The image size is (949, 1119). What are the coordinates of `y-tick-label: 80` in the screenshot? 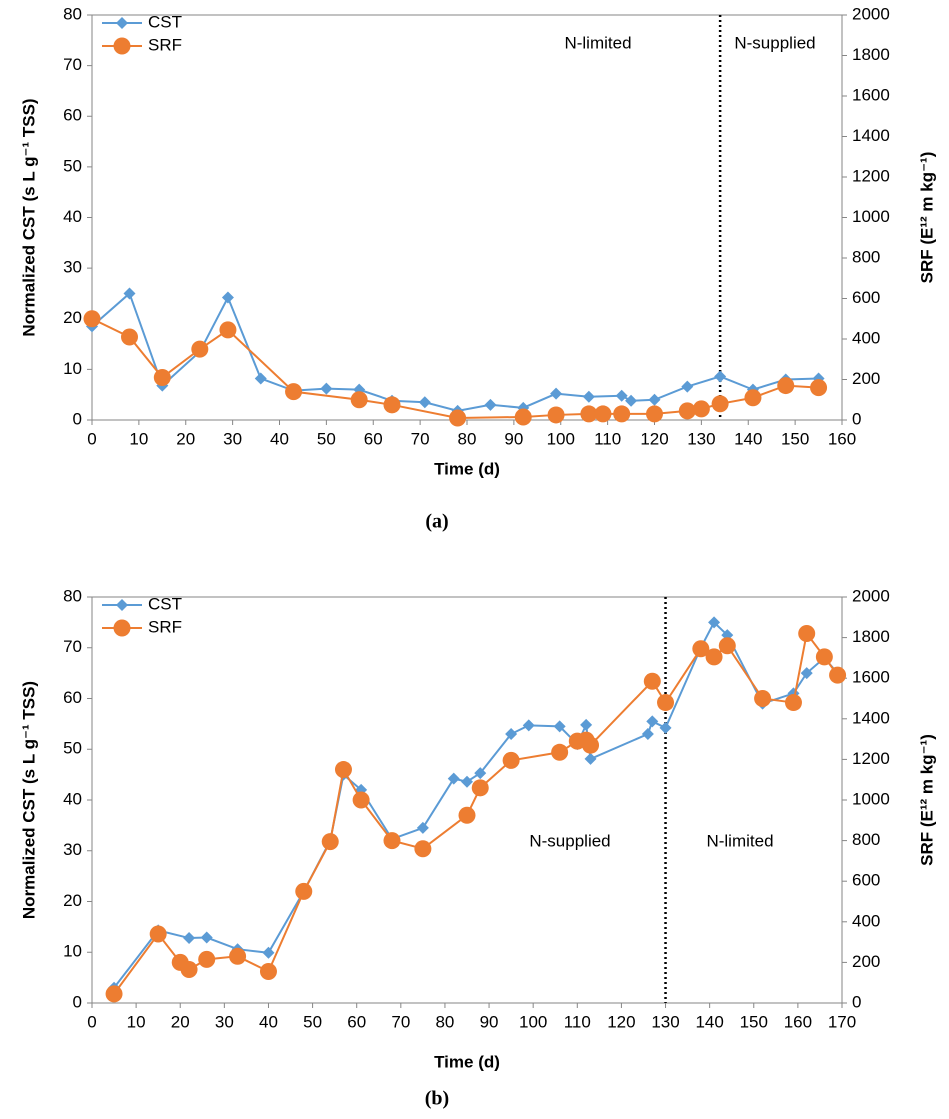 It's located at (72, 595).